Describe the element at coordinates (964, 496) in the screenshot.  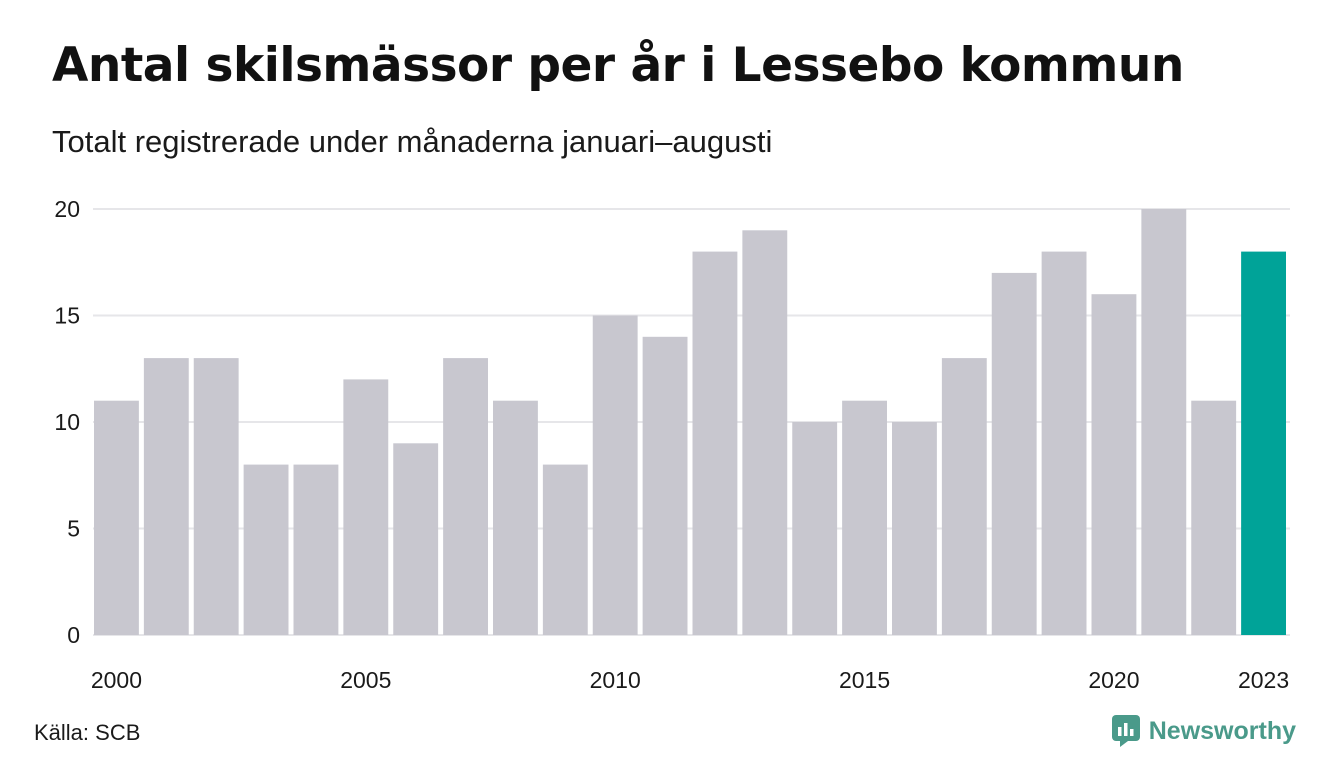
I see `bar-2017` at that location.